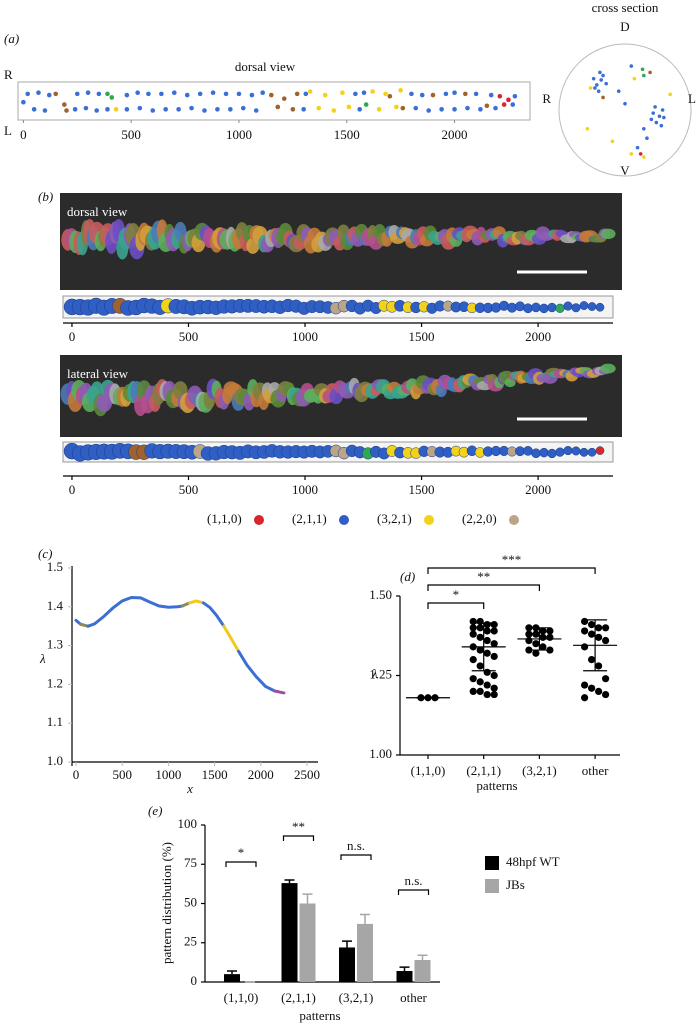 The height and width of the screenshot is (1024, 698). What do you see at coordinates (45, 196) in the screenshot?
I see `panel-label: (b)` at bounding box center [45, 196].